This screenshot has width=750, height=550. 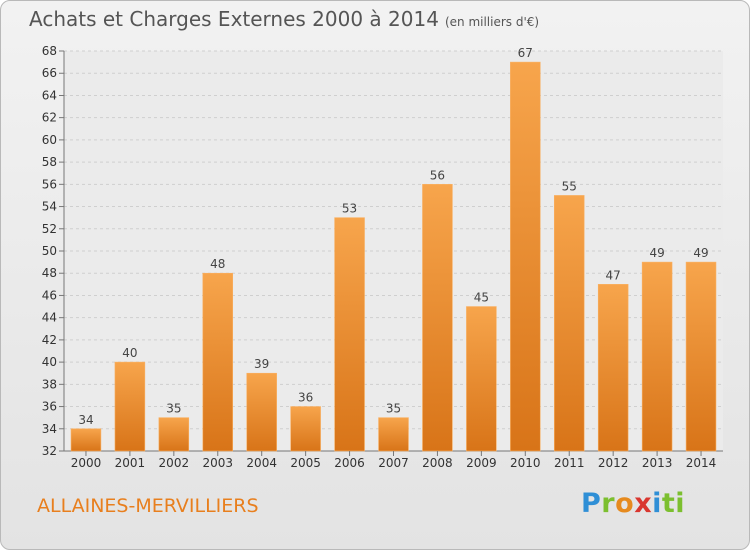 What do you see at coordinates (217, 264) in the screenshot?
I see `data-label: 48` at bounding box center [217, 264].